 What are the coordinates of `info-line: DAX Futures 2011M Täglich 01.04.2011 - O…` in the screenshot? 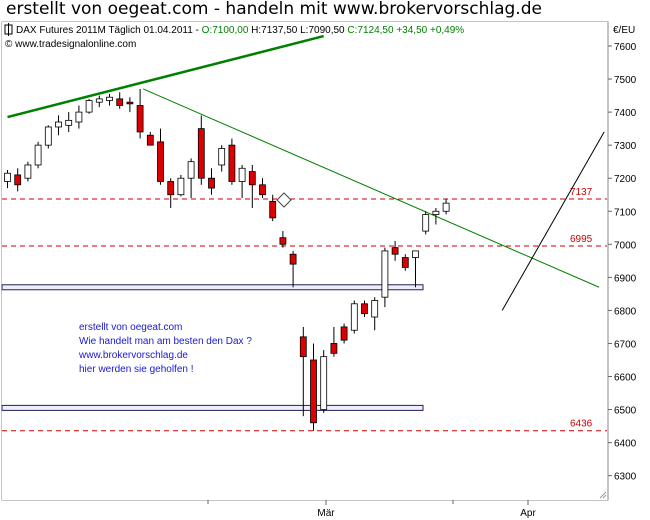 It's located at (234, 36).